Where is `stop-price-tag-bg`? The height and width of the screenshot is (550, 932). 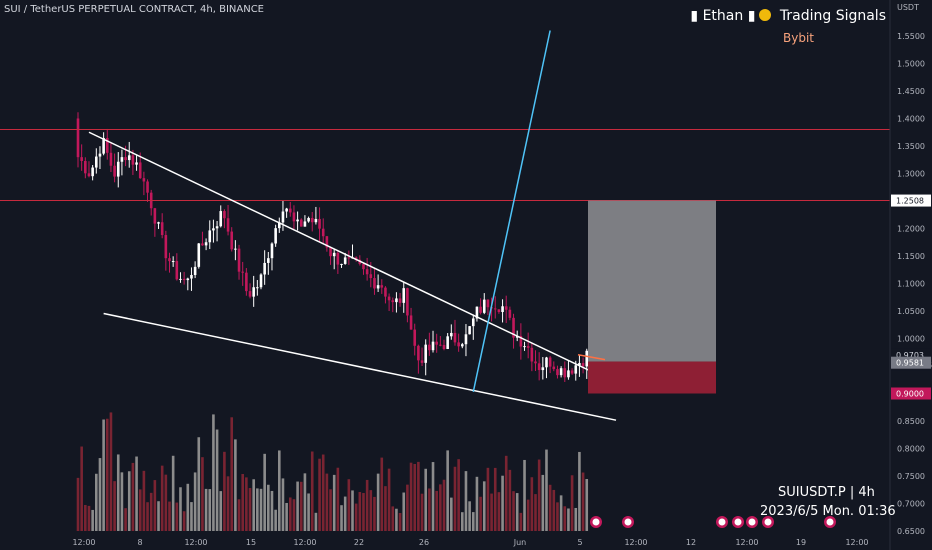
stop-price-tag-bg is located at coordinates (911, 393).